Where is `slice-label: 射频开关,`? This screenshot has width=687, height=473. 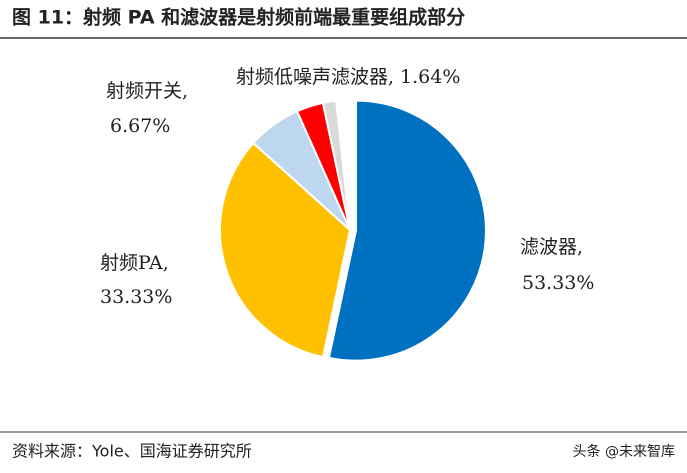
slice-label: 射频开关, is located at coordinates (147, 91).